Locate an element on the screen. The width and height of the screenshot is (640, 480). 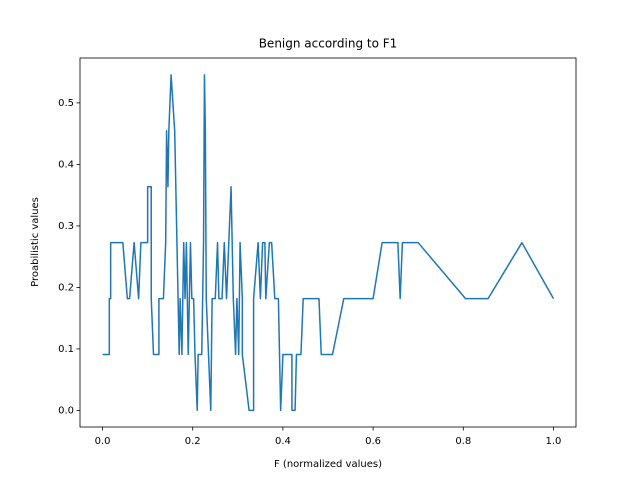
x-tick-label: 0.2 is located at coordinates (193, 441).